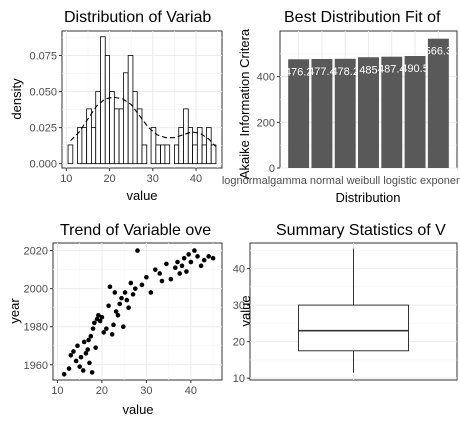 The width and height of the screenshot is (460, 425). I want to click on y-tick-label: 200, so click(266, 123).